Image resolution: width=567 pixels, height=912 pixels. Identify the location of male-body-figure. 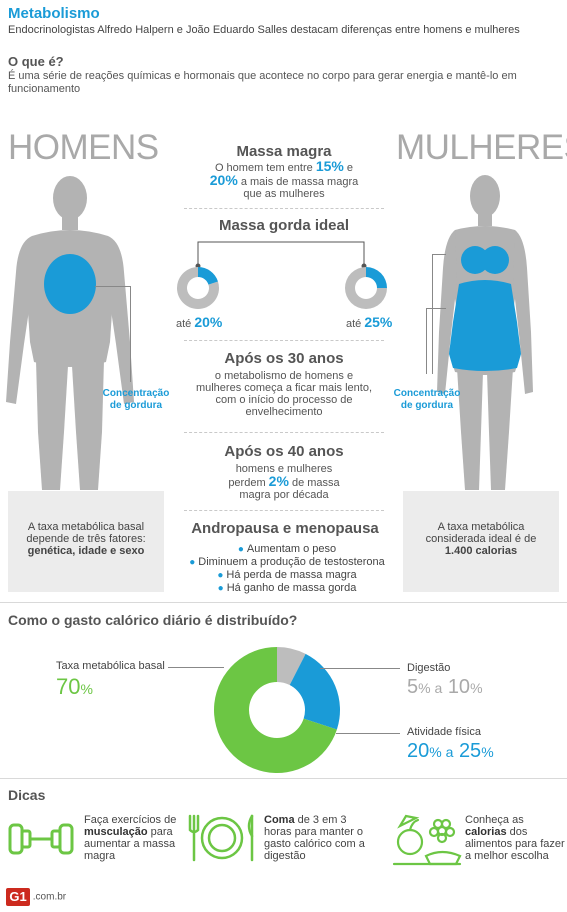
(70, 333).